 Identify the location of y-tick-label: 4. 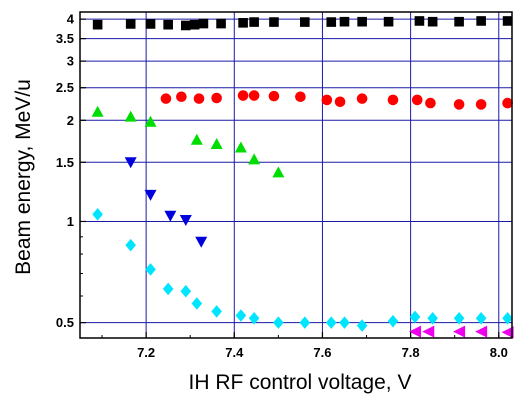
(71, 19).